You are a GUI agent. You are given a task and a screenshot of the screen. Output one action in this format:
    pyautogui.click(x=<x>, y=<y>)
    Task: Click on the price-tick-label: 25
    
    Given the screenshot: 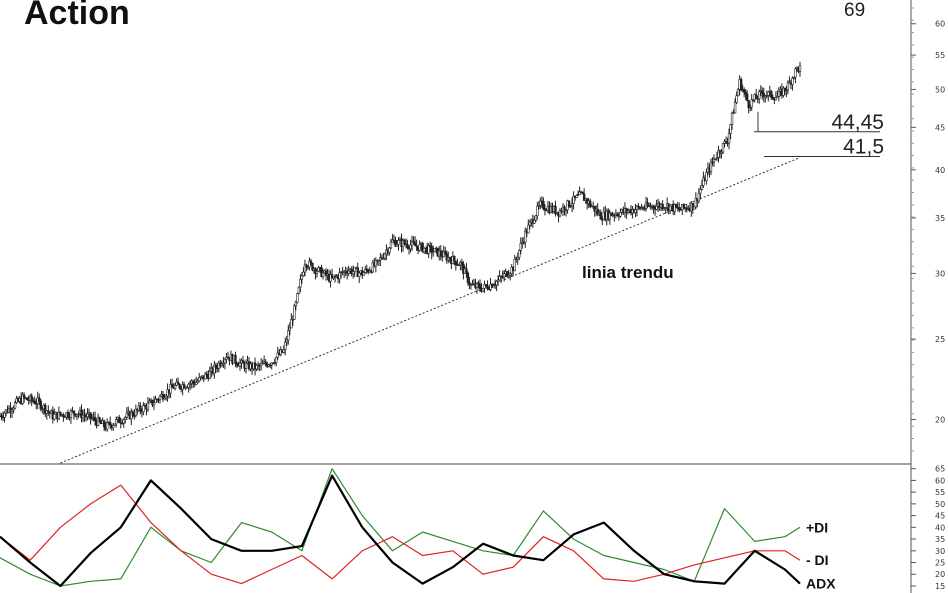 What is the action you would take?
    pyautogui.click(x=940, y=339)
    